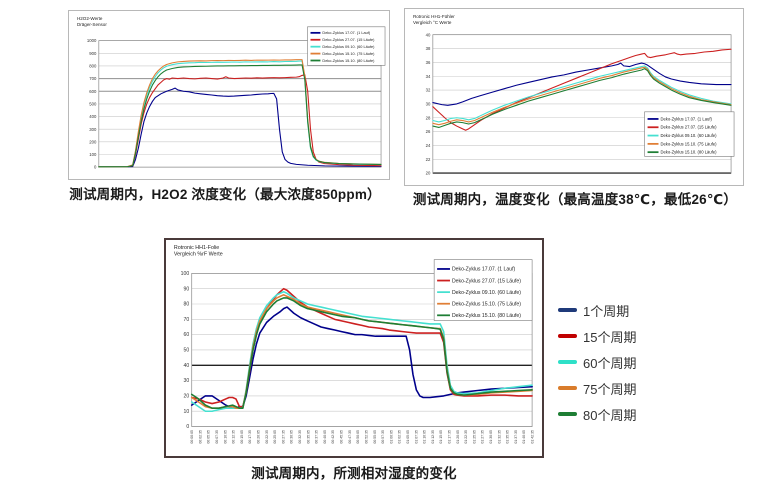  I want to click on svg-text: 01:20:05, so click(458, 437).